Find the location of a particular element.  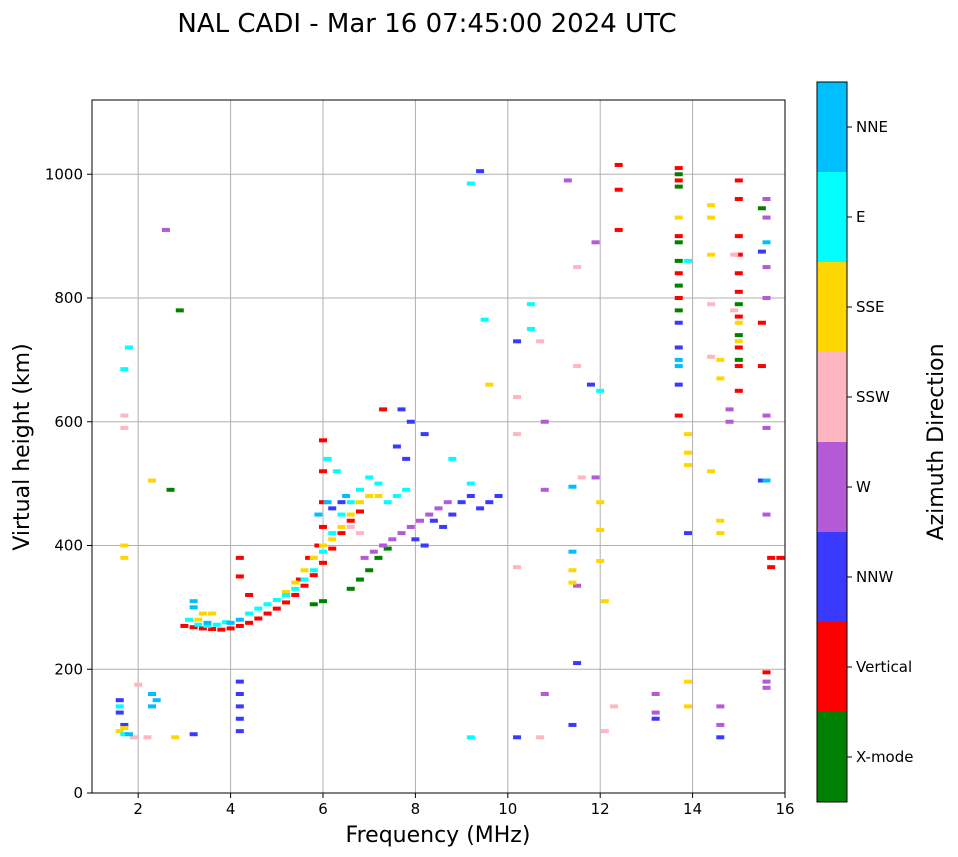

azimuth-colorbar: X-mode Vertical NNW W SSW SSE E NNE is located at coordinates (864, 442).